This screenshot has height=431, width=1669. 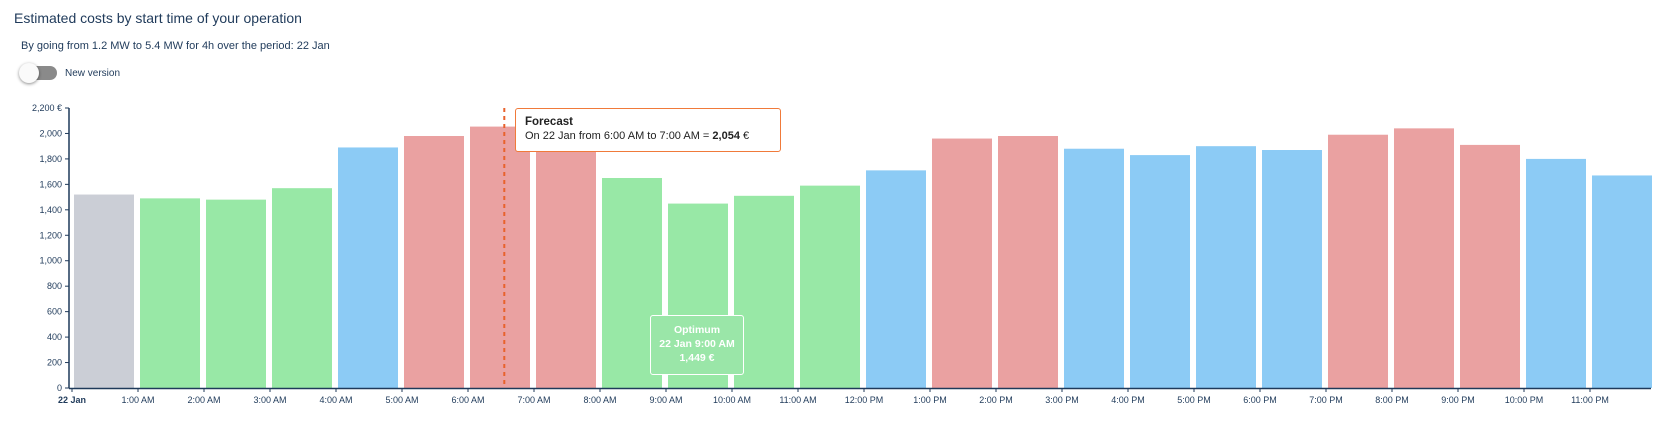 I want to click on x-tick-label: 10:00 AM, so click(x=732, y=400).